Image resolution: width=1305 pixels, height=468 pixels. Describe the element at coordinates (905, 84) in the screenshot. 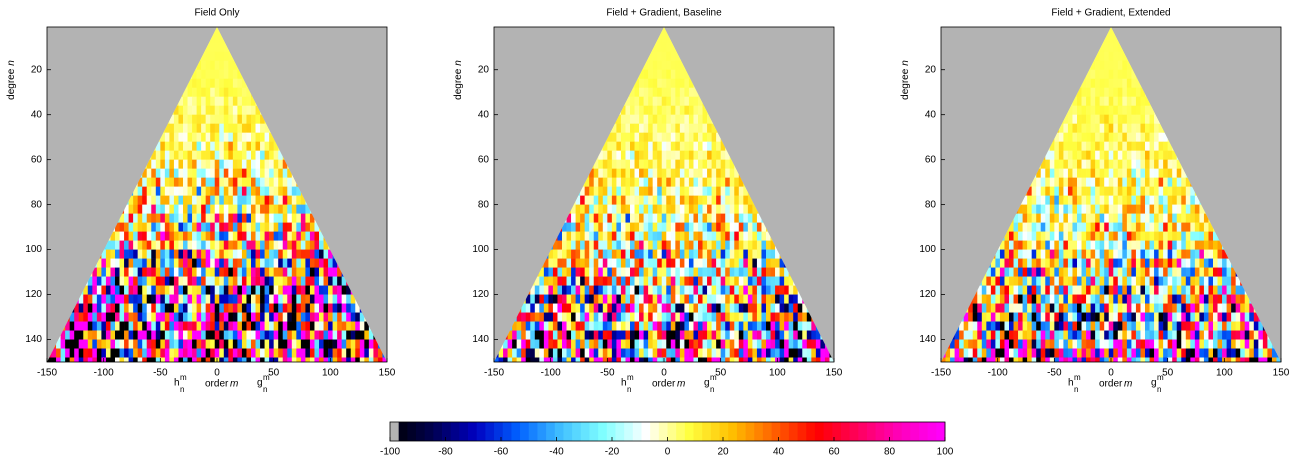

I see `y-axis-label-part: degree` at that location.